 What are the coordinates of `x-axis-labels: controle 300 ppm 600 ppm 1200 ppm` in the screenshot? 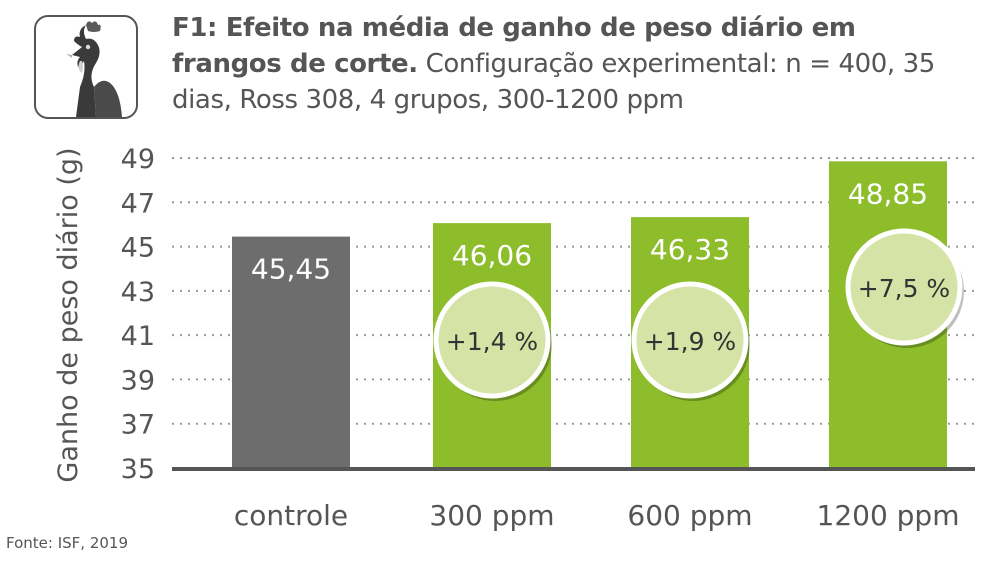 It's located at (597, 515).